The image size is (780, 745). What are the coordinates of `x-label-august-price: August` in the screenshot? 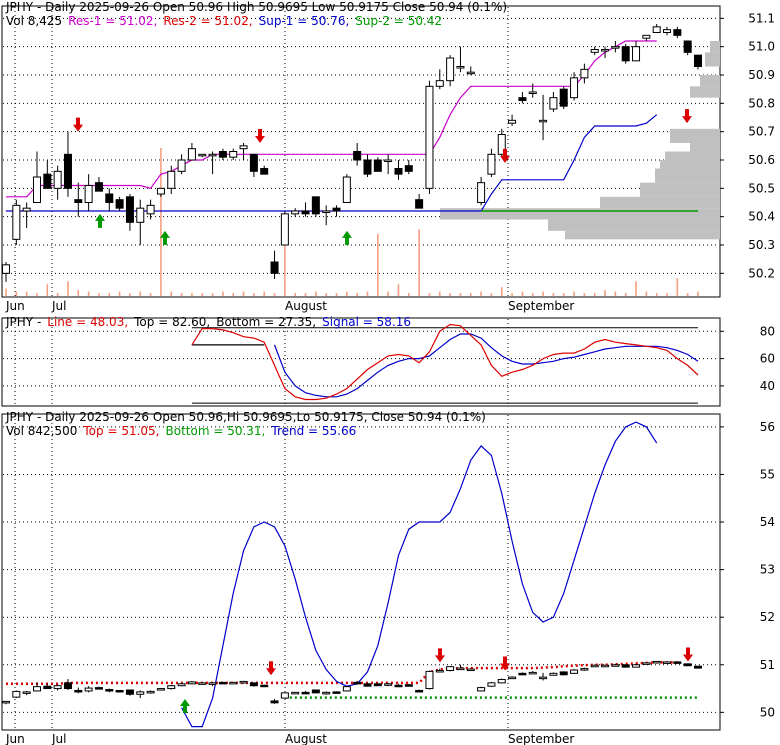 It's located at (306, 306).